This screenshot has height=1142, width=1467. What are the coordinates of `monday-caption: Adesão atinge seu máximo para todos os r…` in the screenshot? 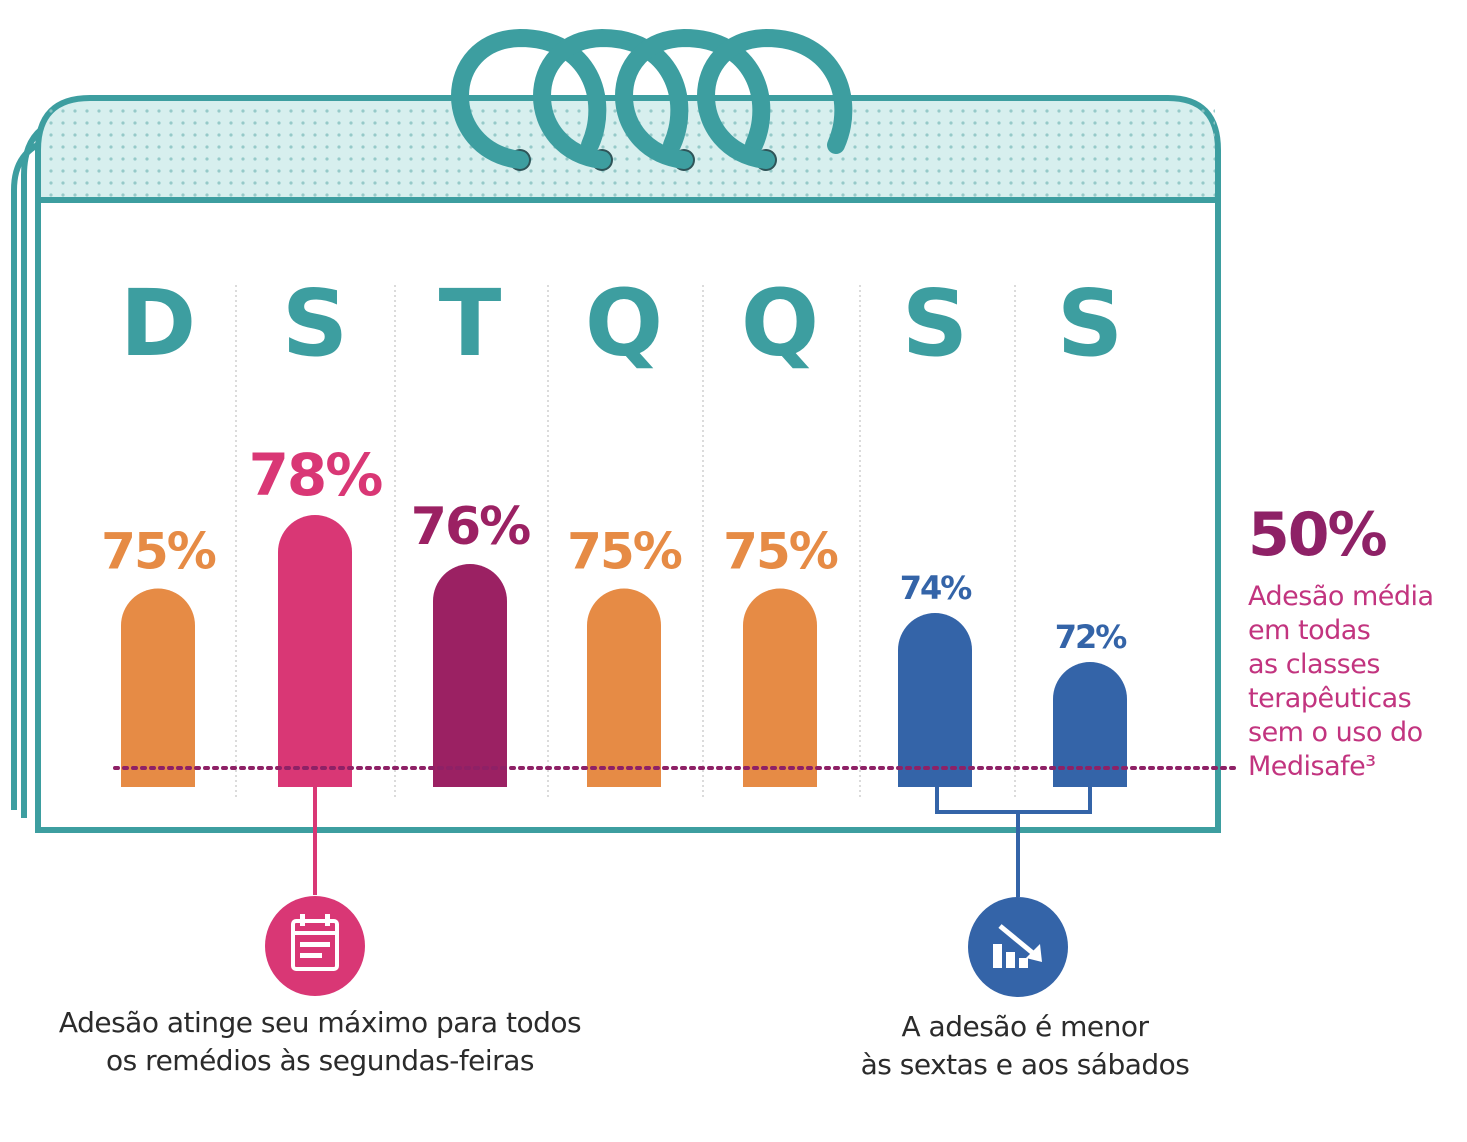 It's located at (320, 1042).